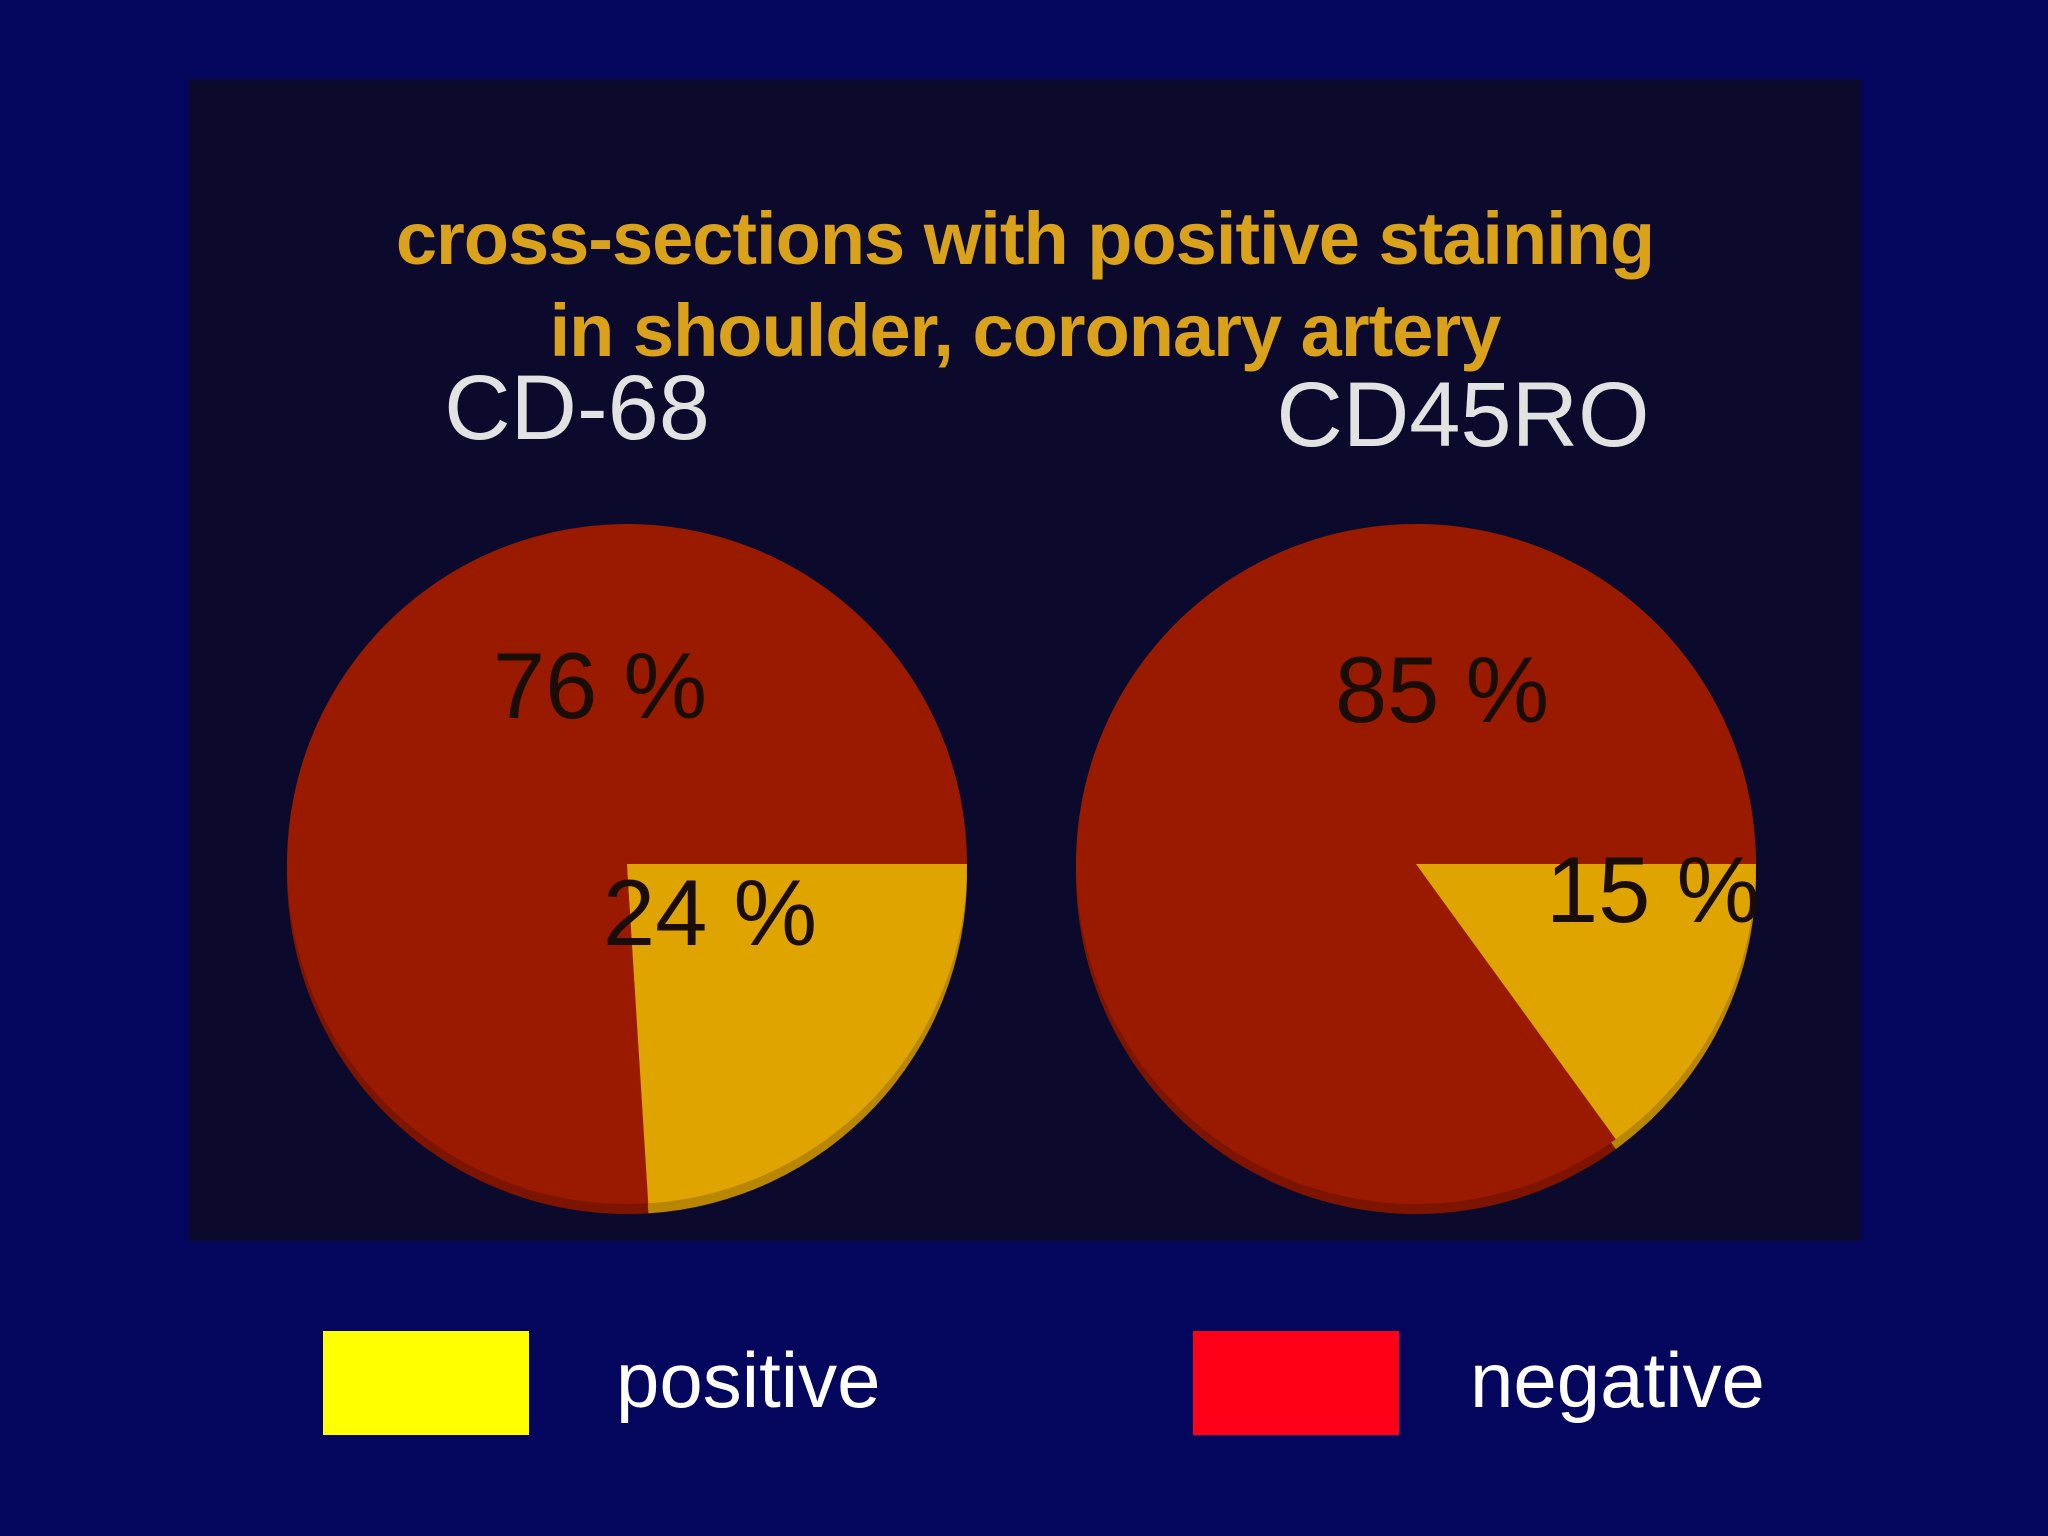 The image size is (2048, 1536). I want to click on legend-label-negative: negative, so click(1617, 1380).